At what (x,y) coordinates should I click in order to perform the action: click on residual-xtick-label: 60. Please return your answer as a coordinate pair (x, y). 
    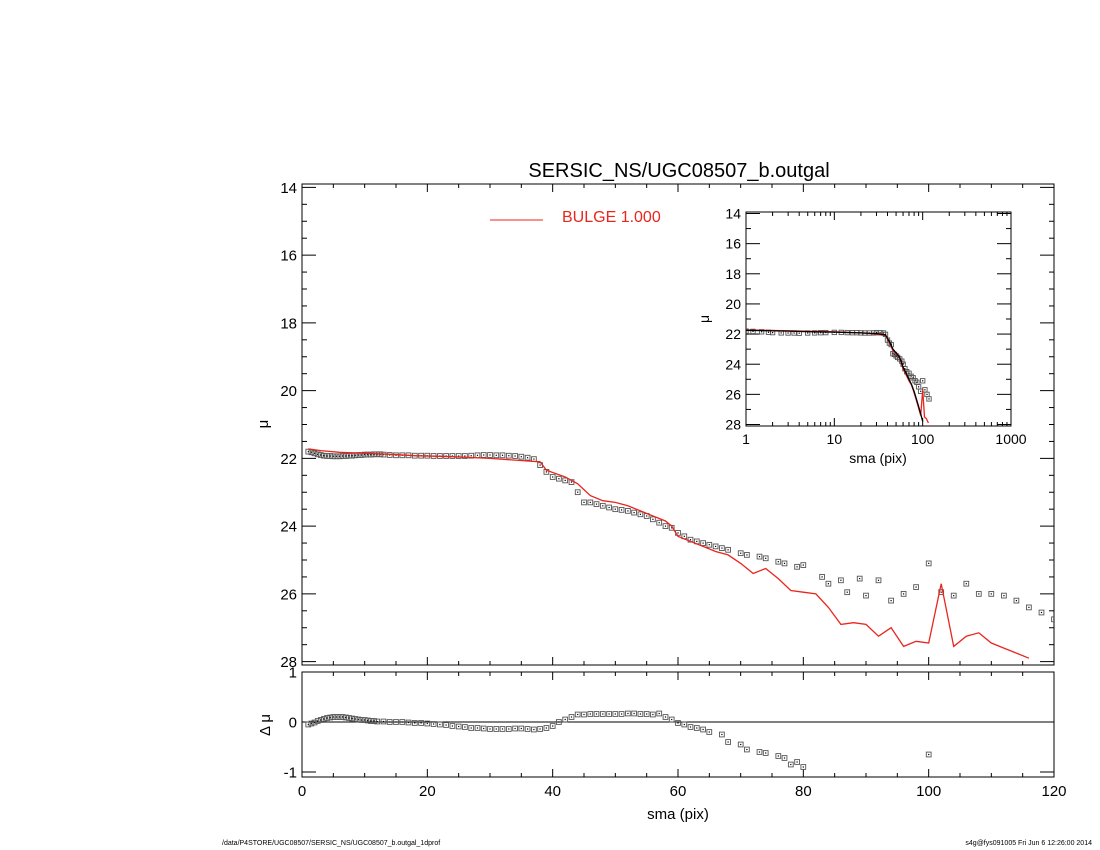
    Looking at the image, I should click on (678, 791).